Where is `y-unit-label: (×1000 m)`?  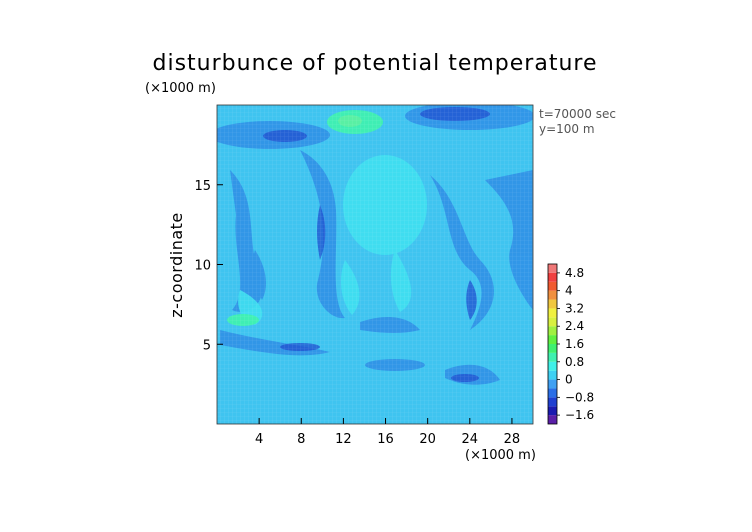 y-unit-label: (×1000 m) is located at coordinates (180, 88).